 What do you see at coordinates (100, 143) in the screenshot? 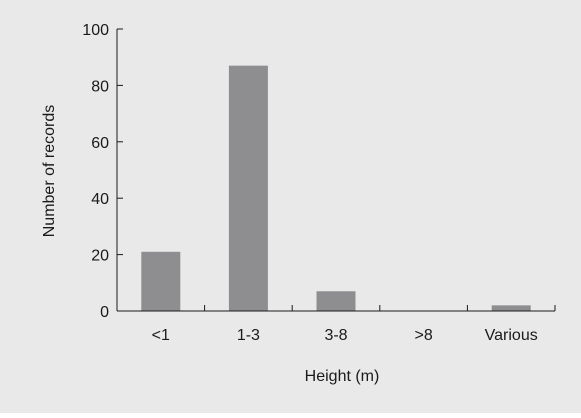
I see `y-tick-label-3: 60` at bounding box center [100, 143].